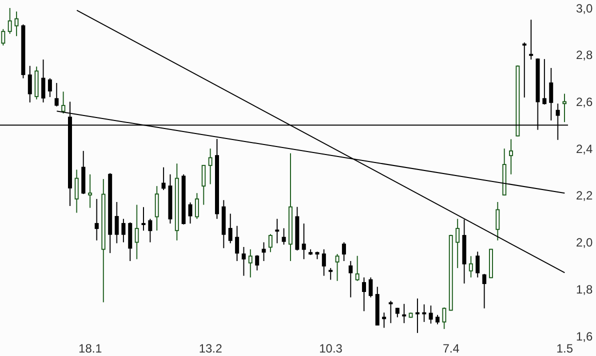  What do you see at coordinates (585, 8) in the screenshot?
I see `y-tick-label: 3,0` at bounding box center [585, 8].